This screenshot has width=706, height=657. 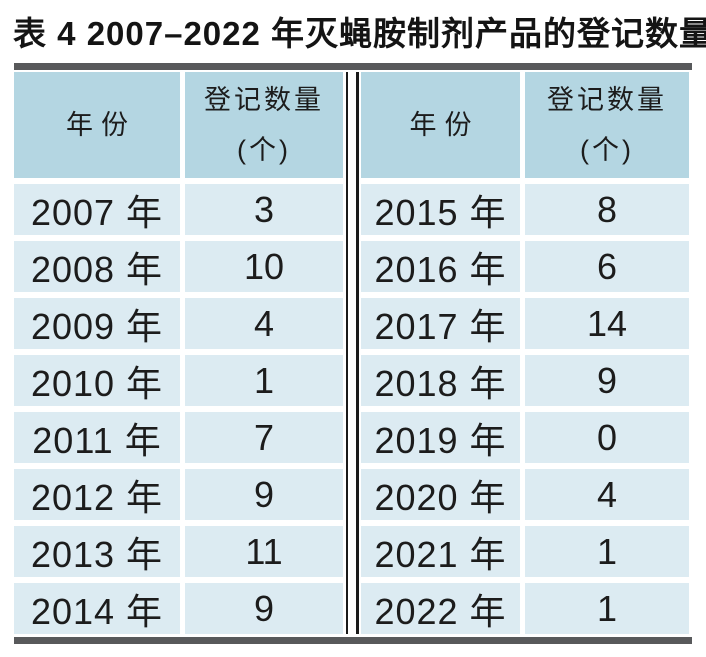 What do you see at coordinates (347, 353) in the screenshot?
I see `divider-line-left` at bounding box center [347, 353].